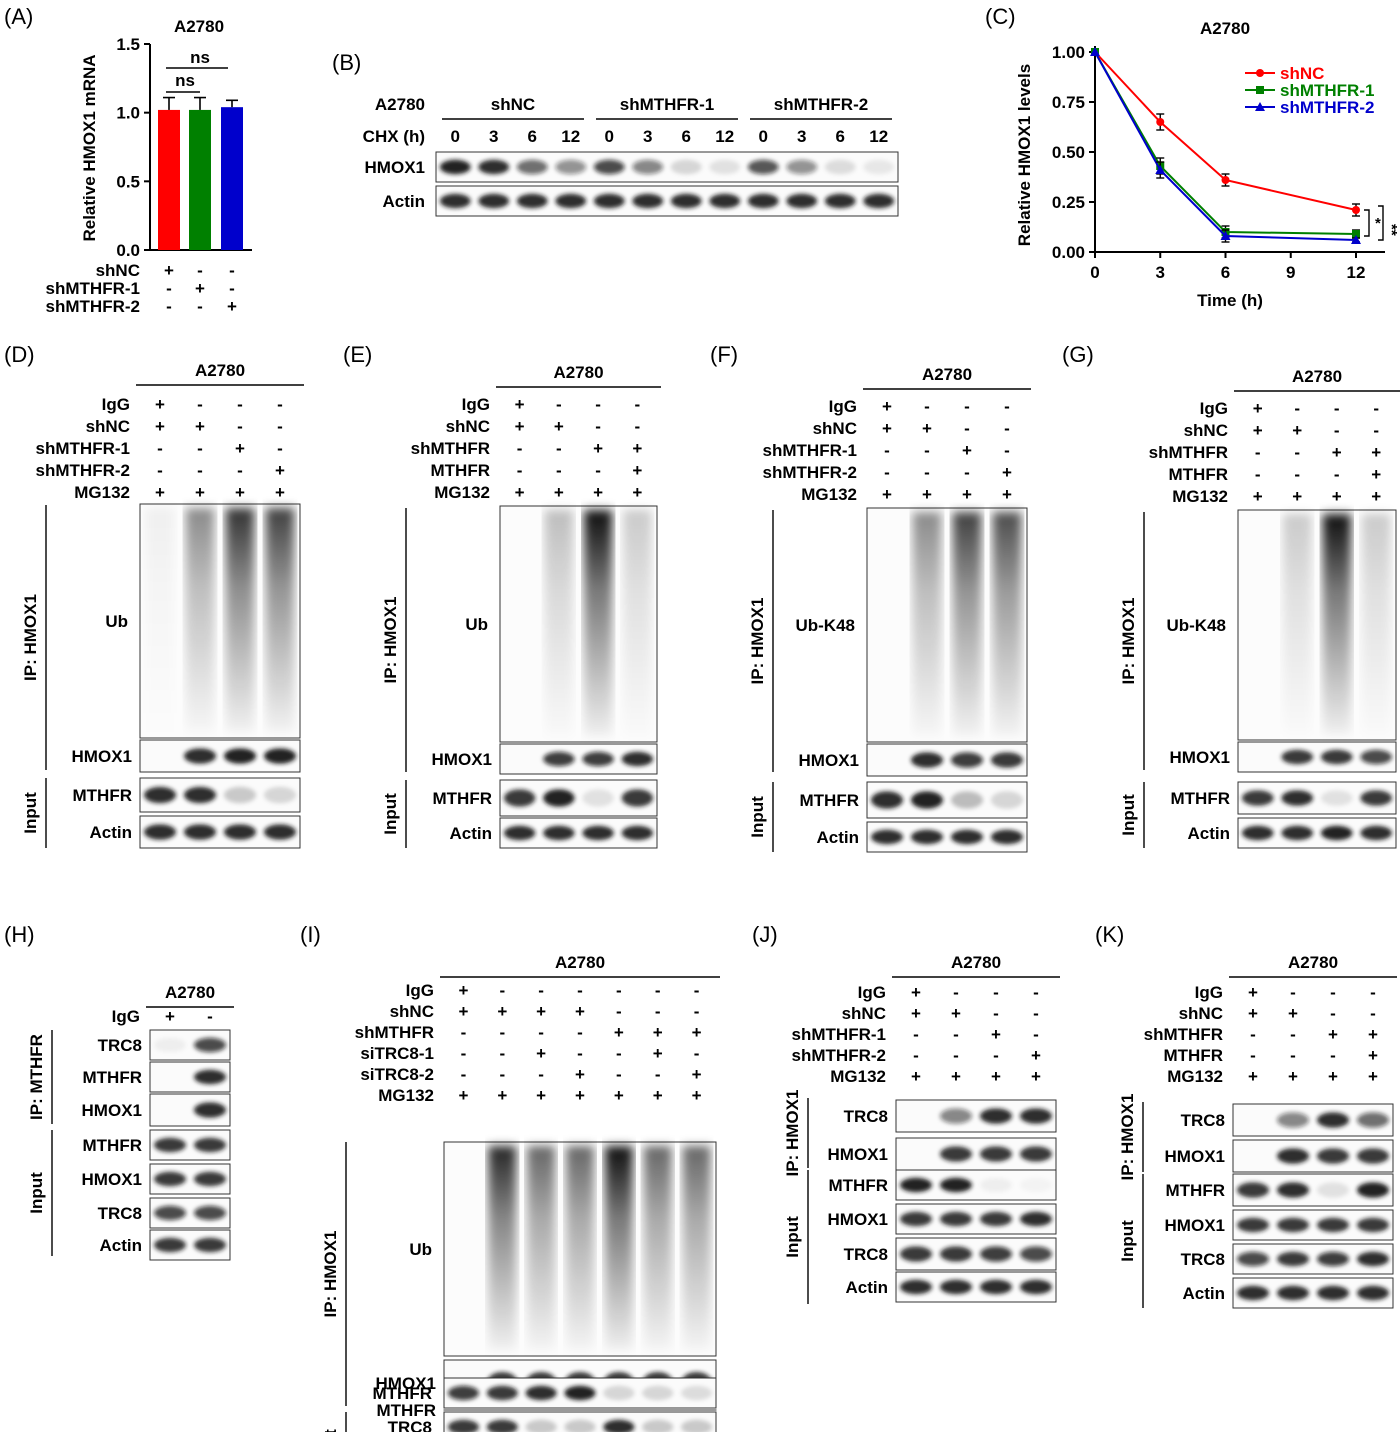  What do you see at coordinates (36, 1193) in the screenshot?
I see `input-label: Input` at bounding box center [36, 1193].